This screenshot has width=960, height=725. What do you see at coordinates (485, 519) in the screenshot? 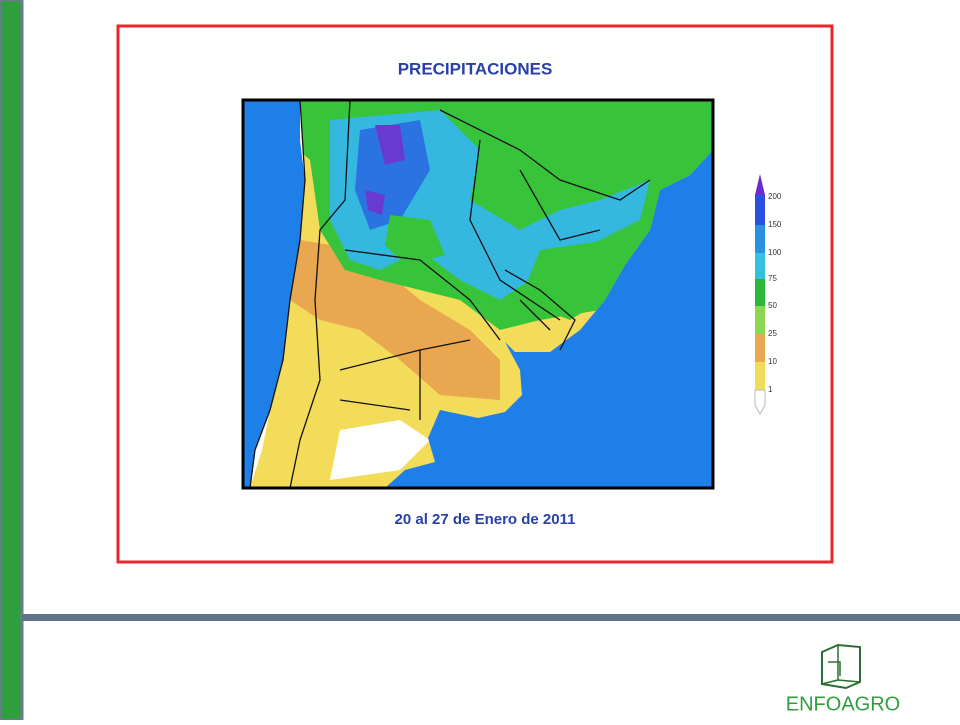
I see `map-date: 20 al 27 de Enero de 2011` at bounding box center [485, 519].